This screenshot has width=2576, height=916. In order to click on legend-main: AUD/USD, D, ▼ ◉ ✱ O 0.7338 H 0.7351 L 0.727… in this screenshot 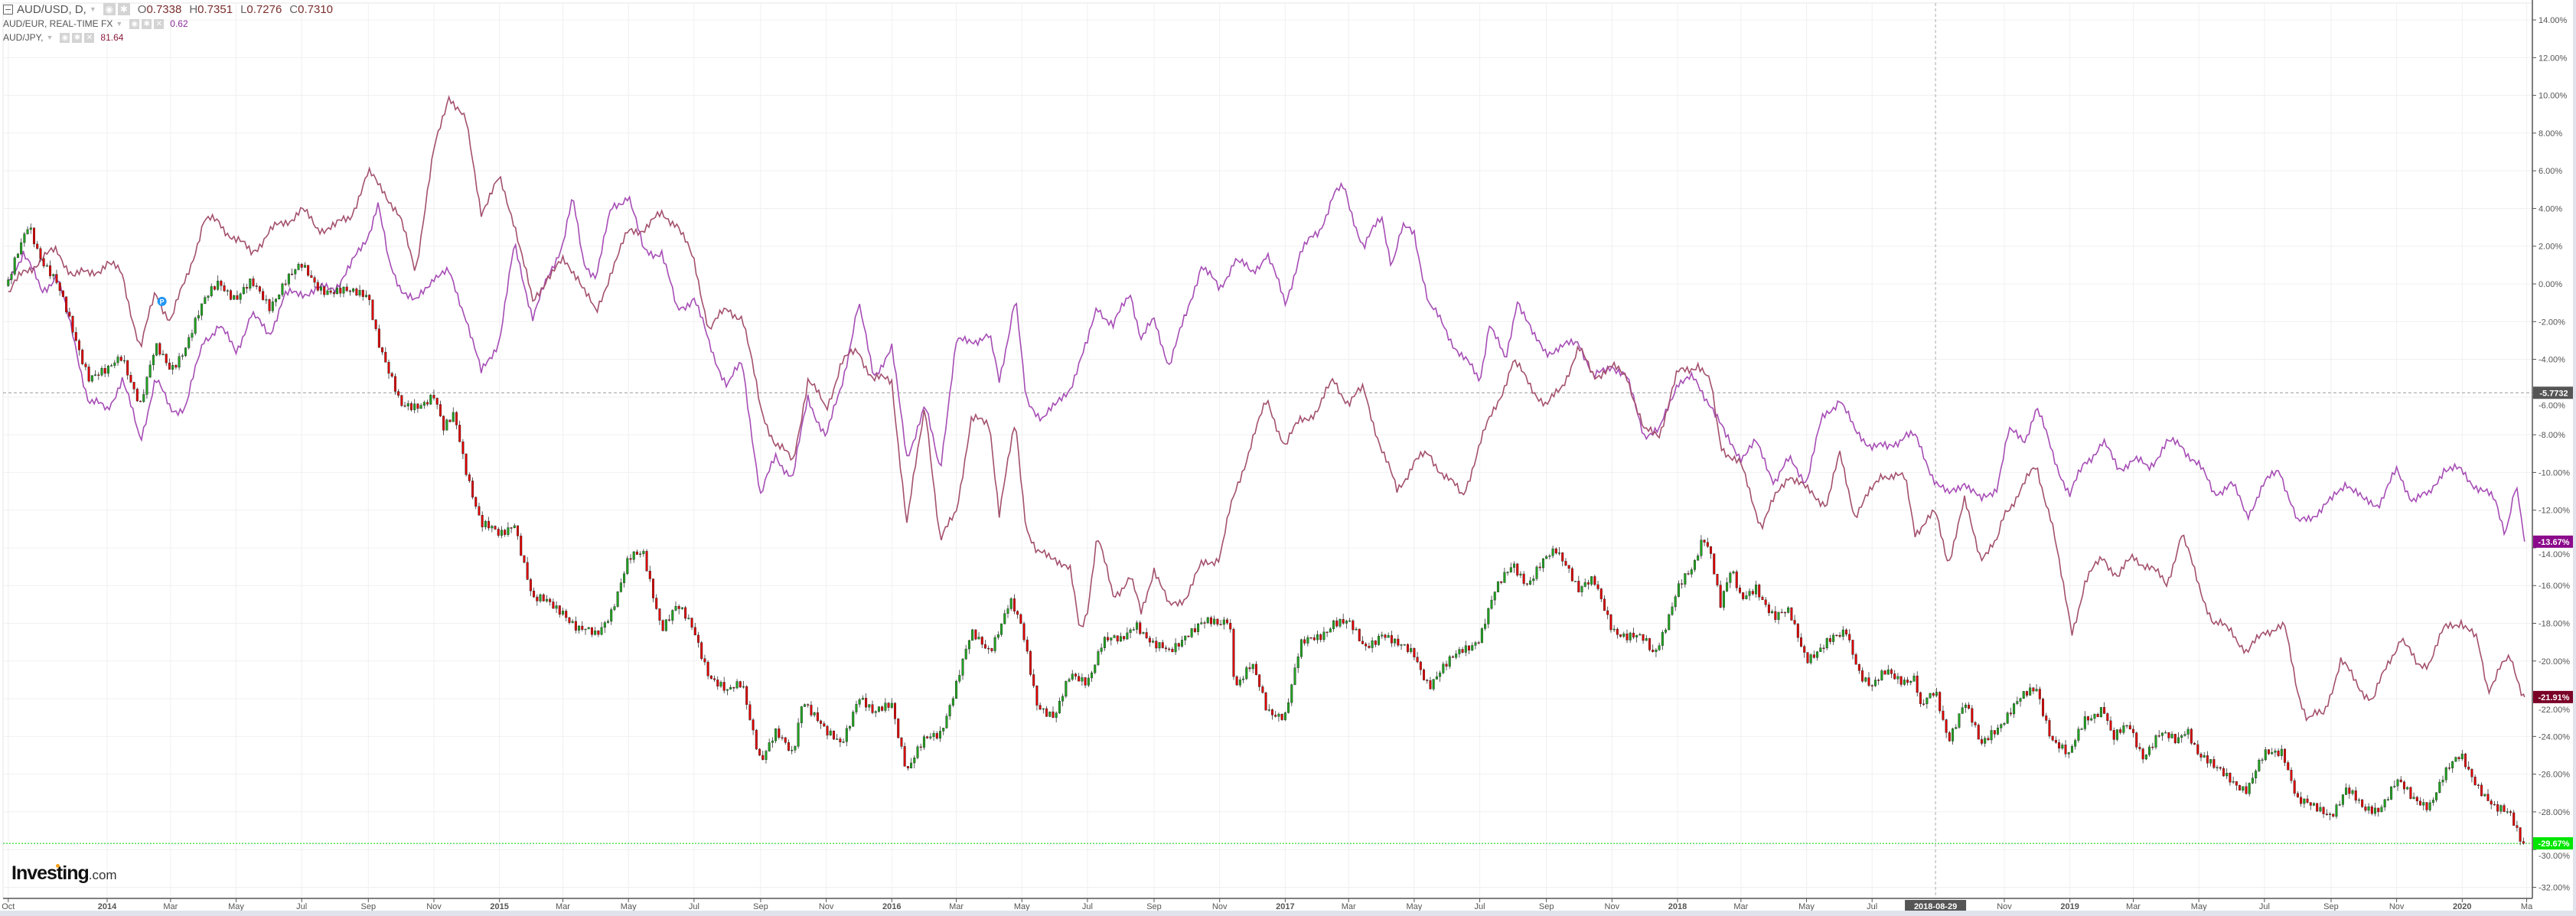, I will do `click(168, 9)`.